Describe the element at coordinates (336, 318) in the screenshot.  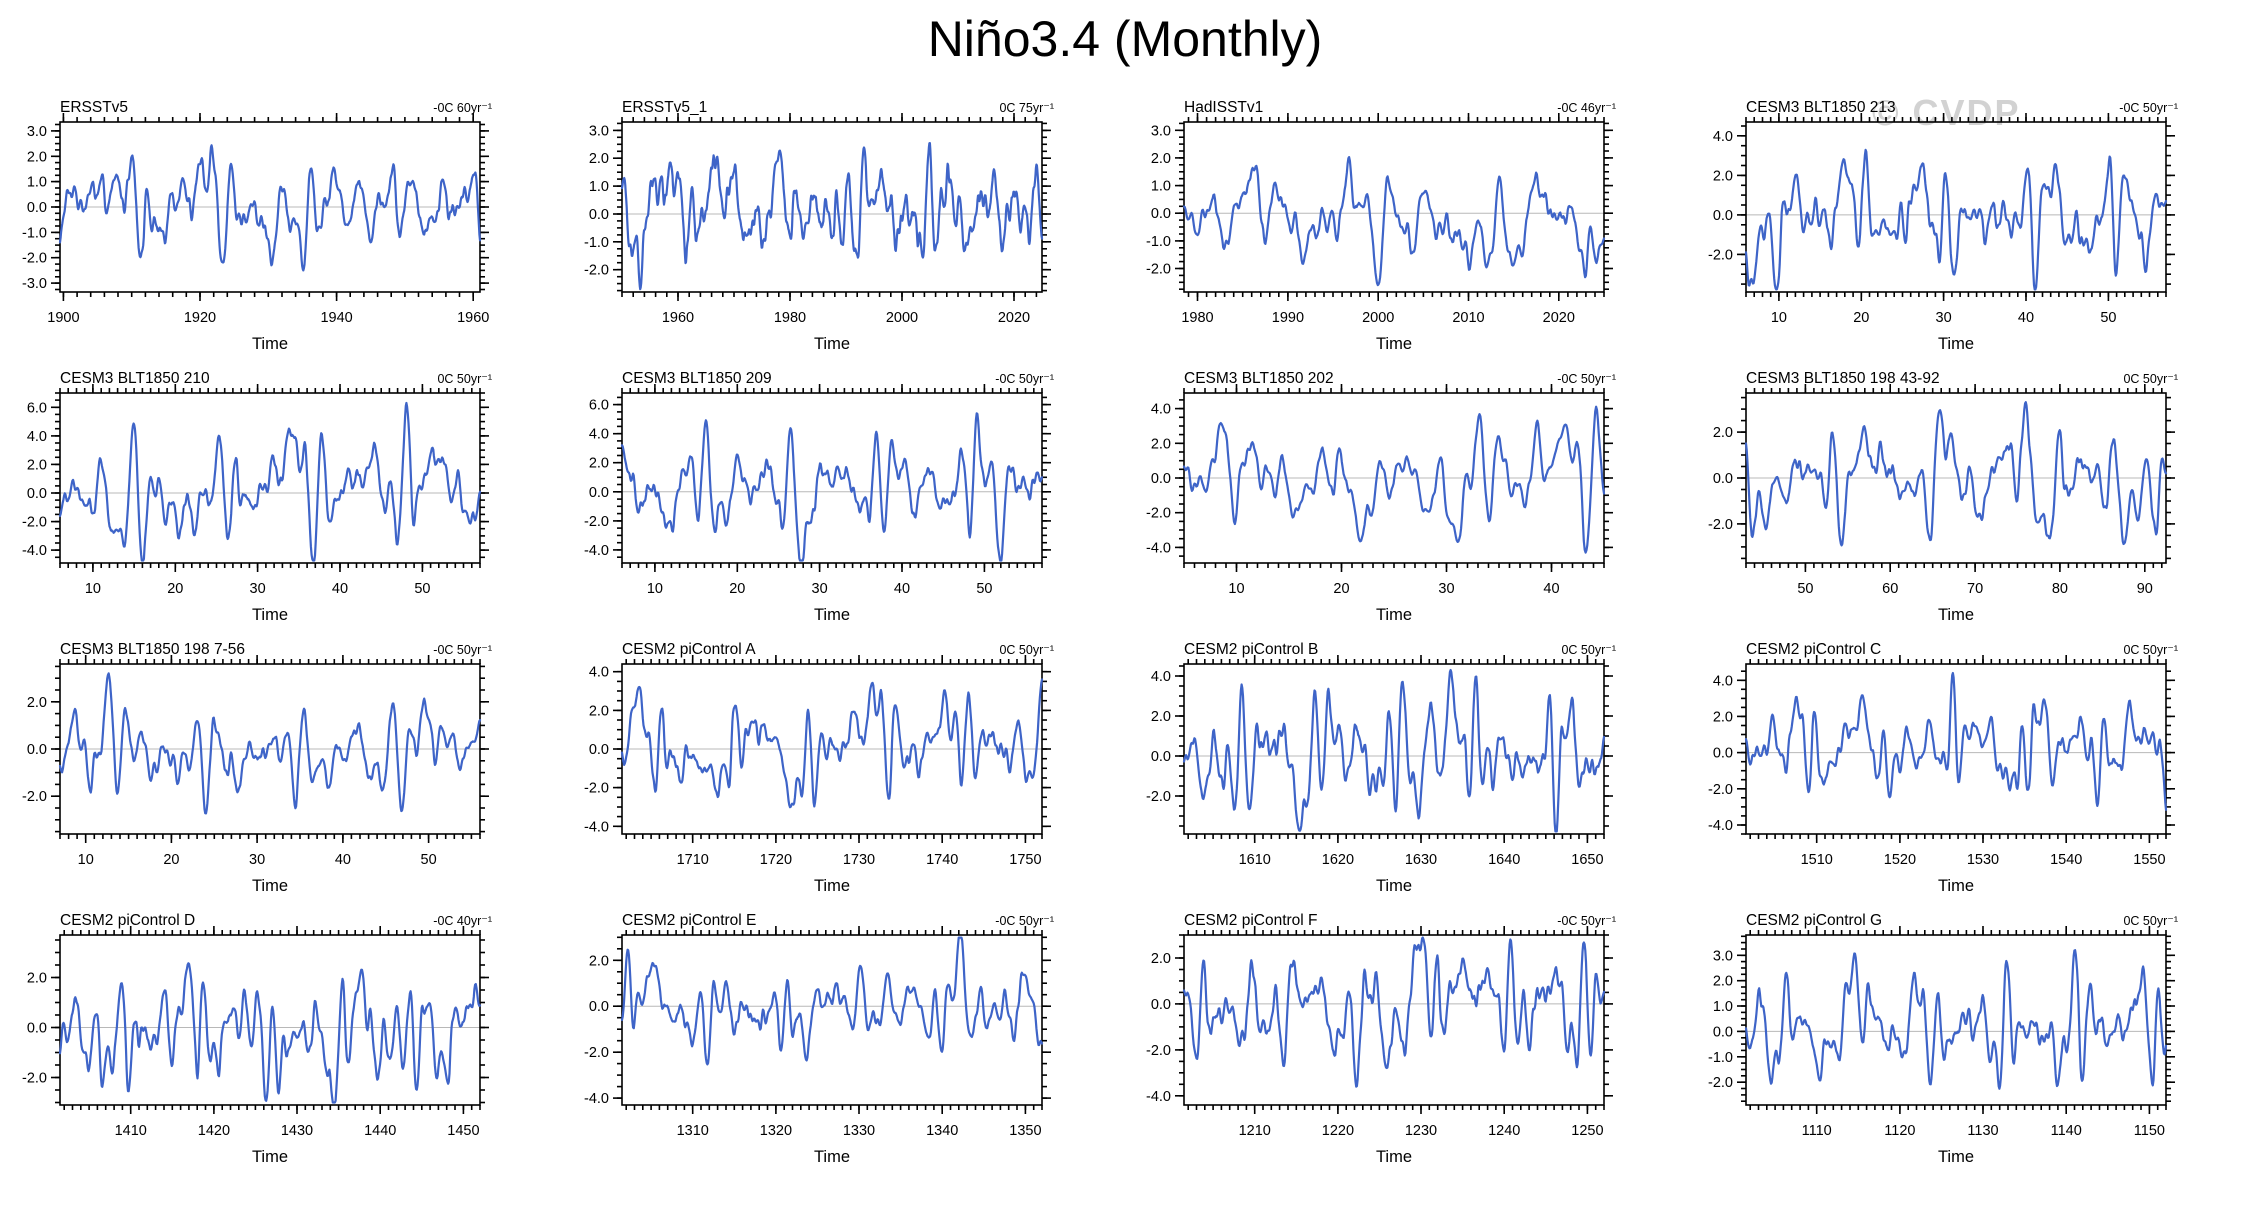
I see `x-tick-label: 1940` at that location.